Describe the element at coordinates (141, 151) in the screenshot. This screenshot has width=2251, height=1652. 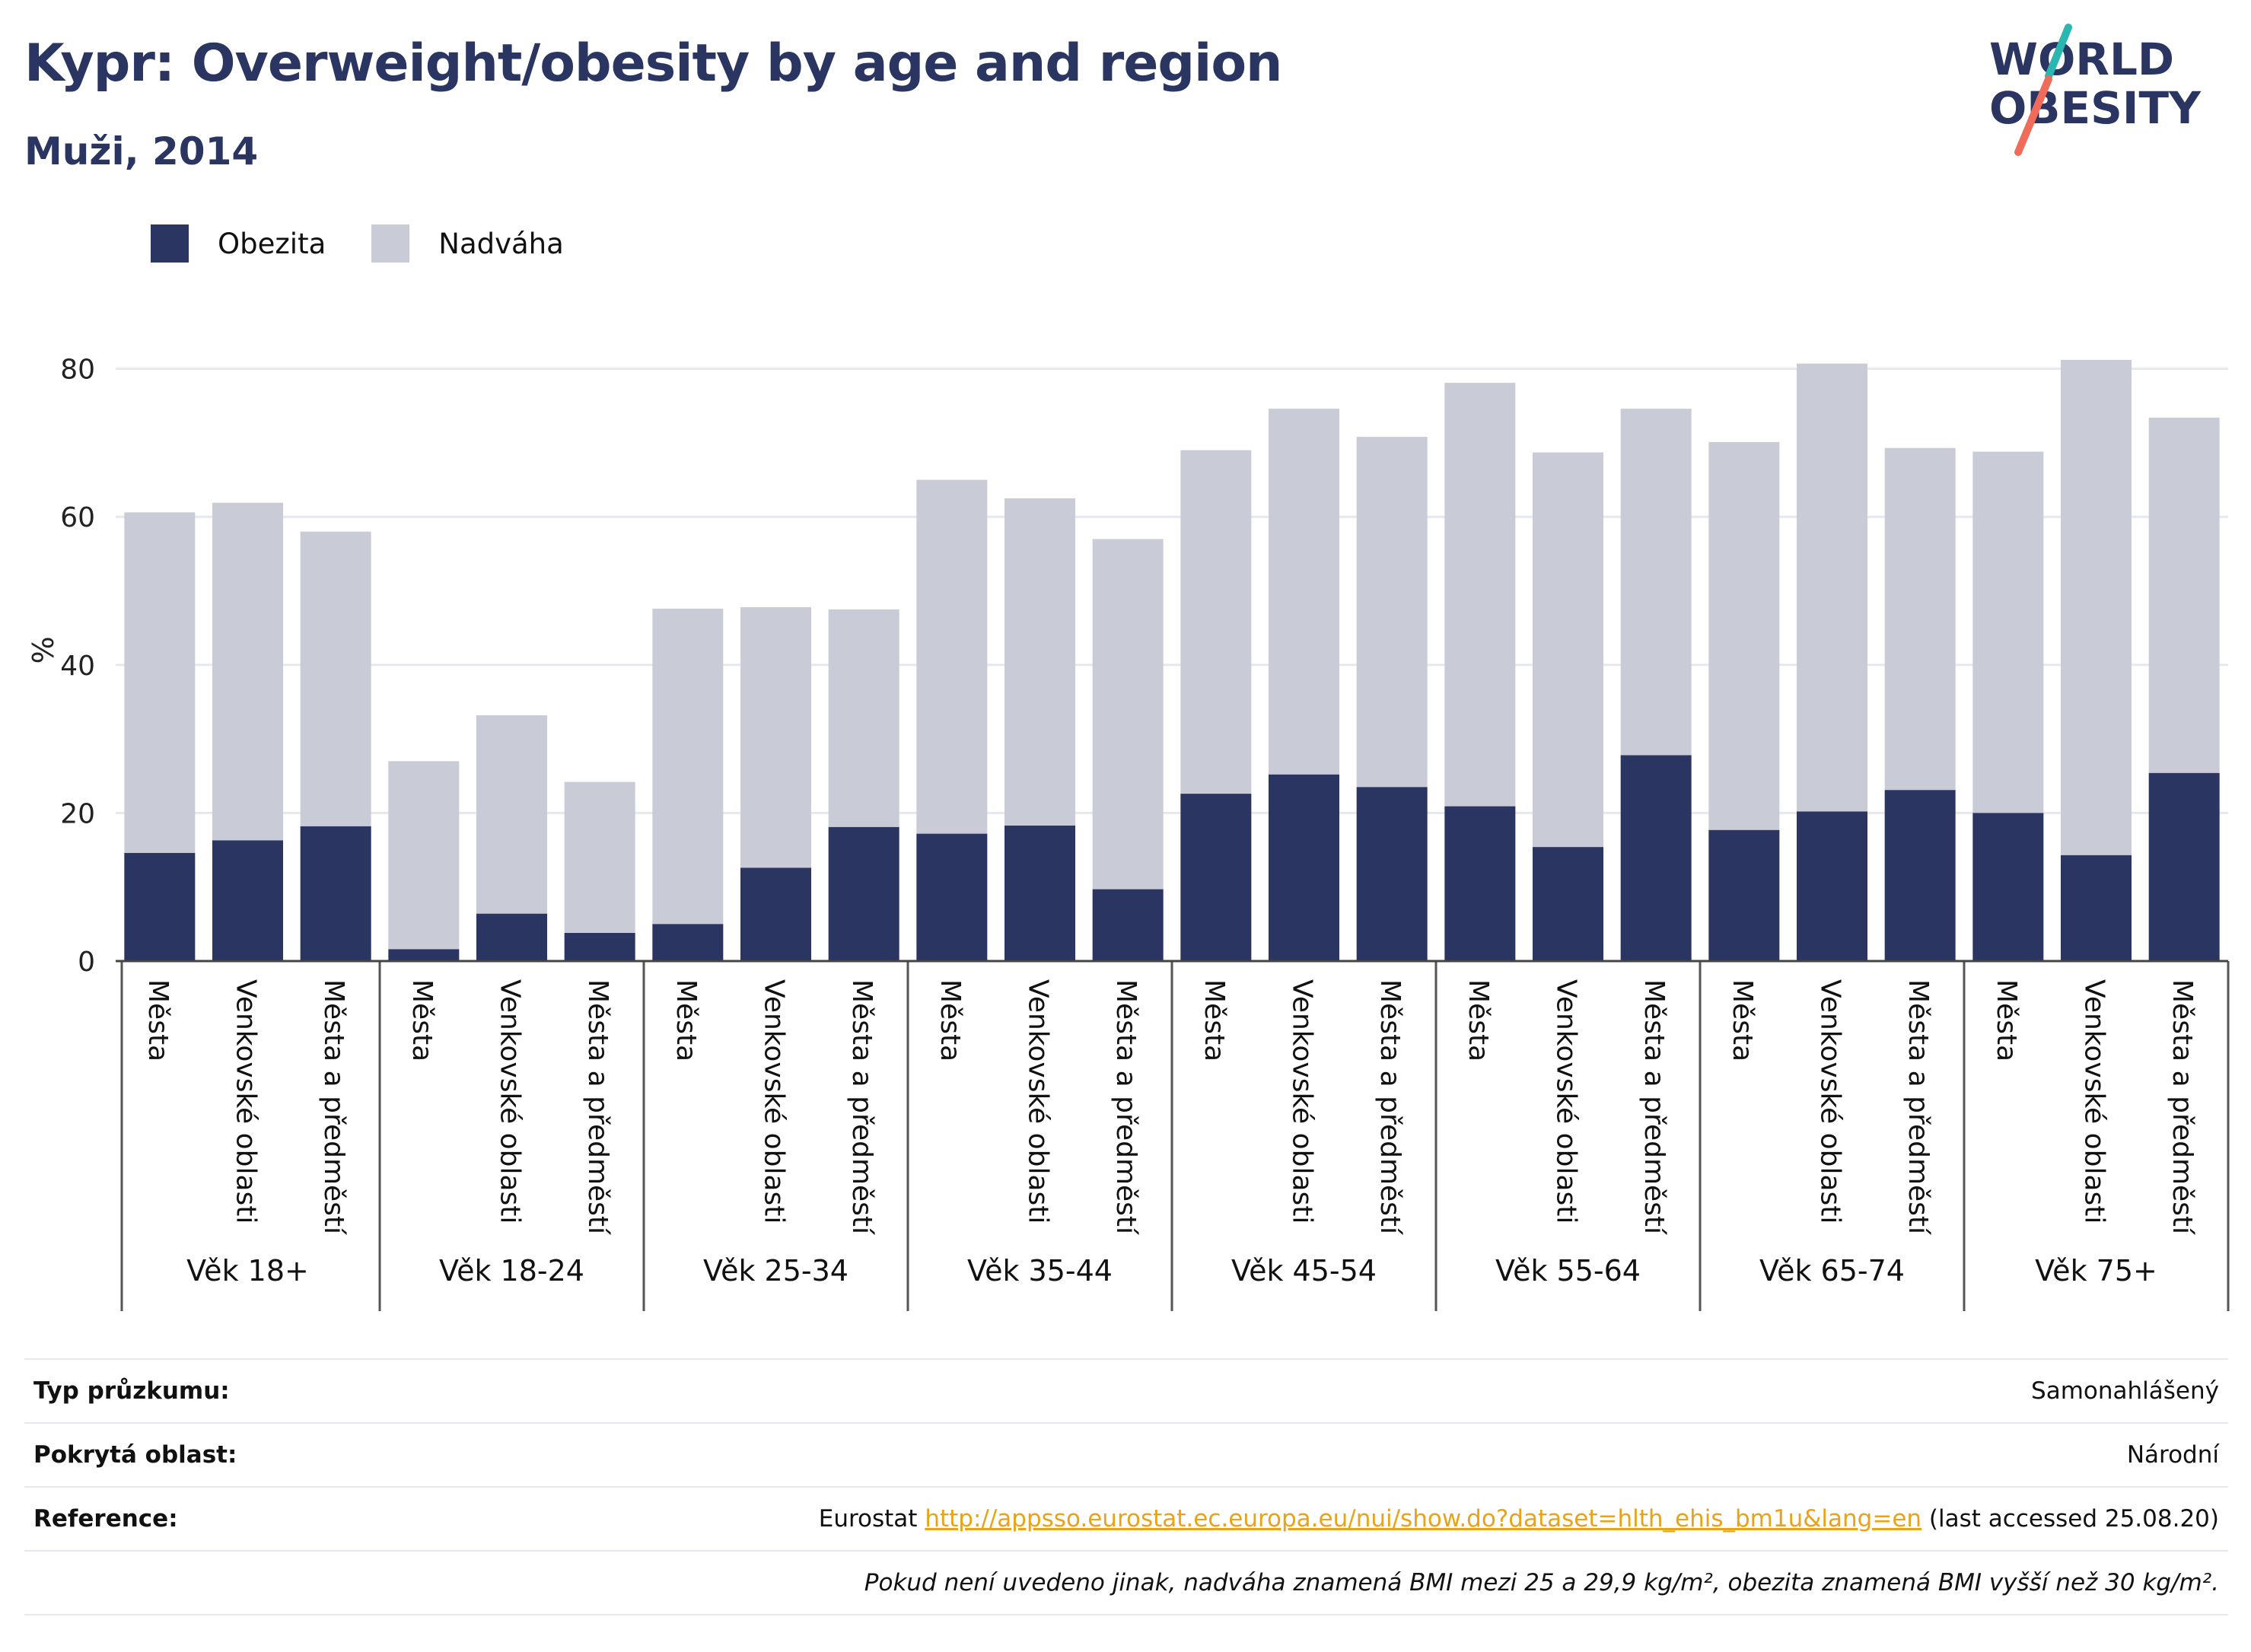
I see `chart-subtitle: Muži, 2014` at that location.